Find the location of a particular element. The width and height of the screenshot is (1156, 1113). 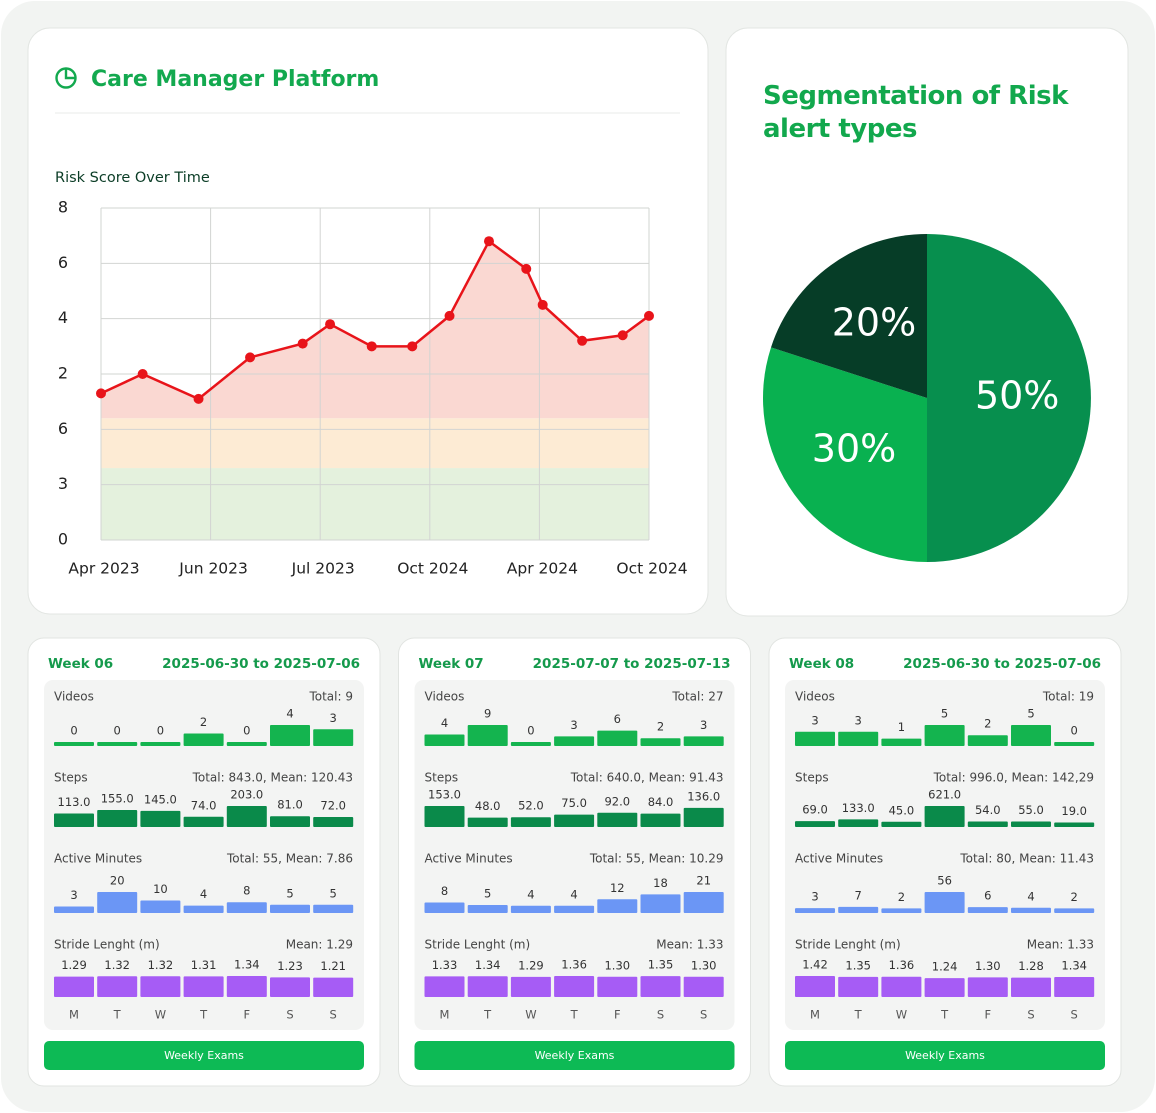

pie-label: 30% is located at coordinates (854, 449).